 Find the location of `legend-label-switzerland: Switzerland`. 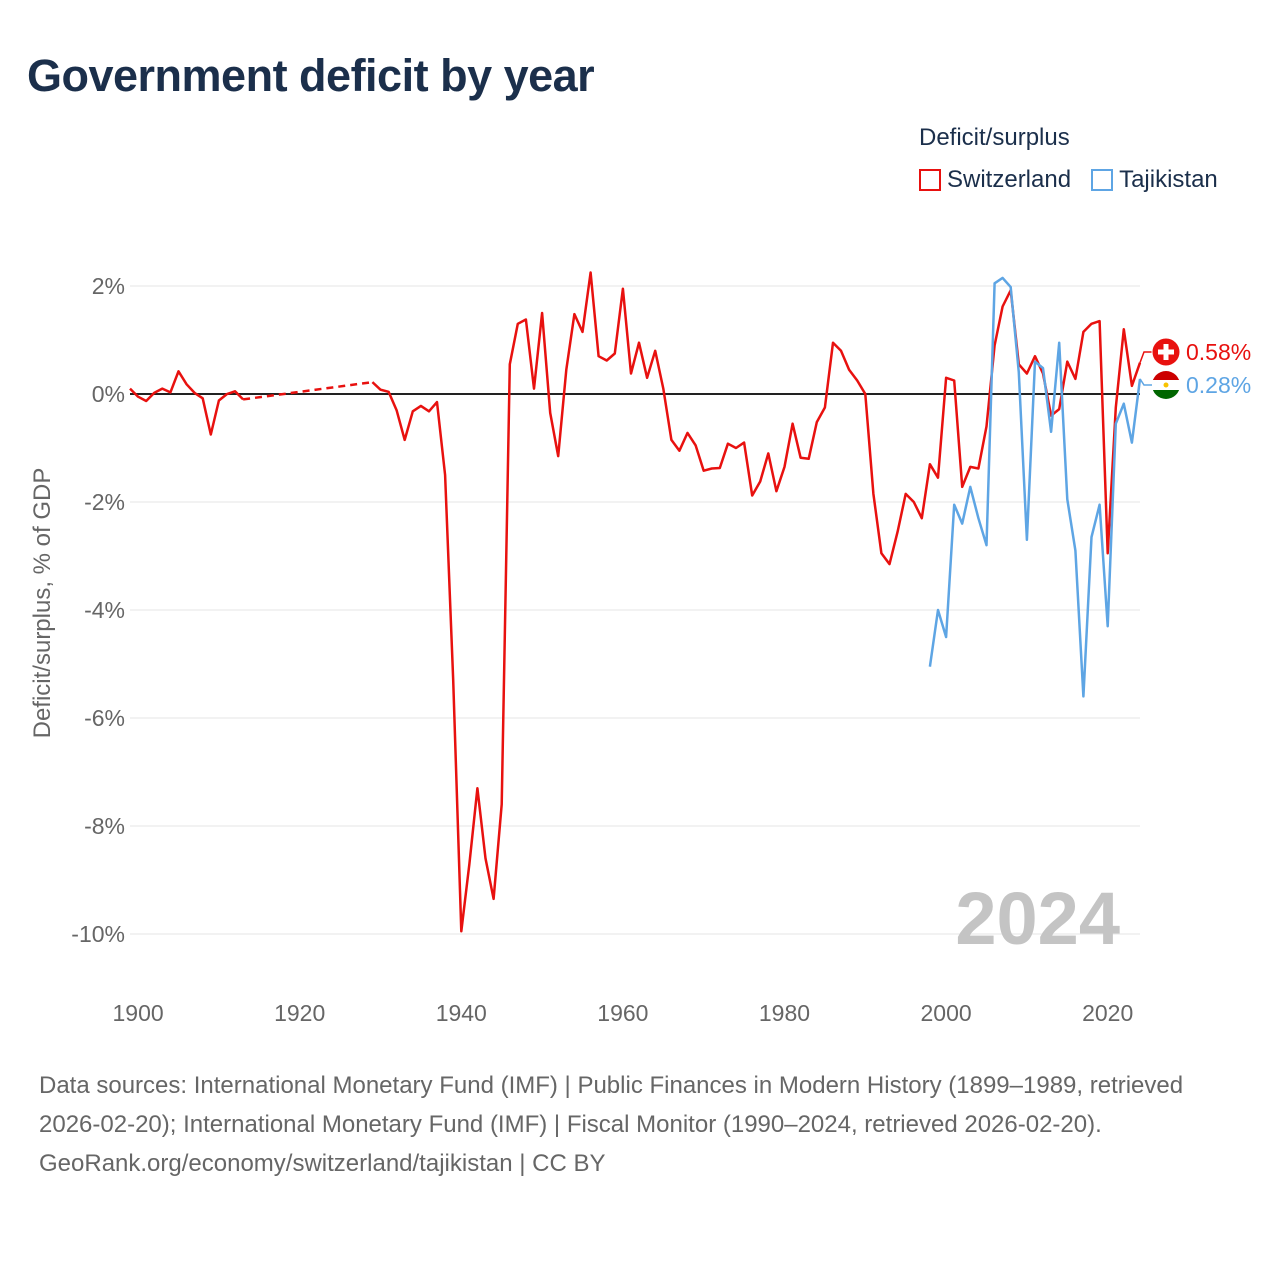

legend-label-switzerland: Switzerland is located at coordinates (1009, 179).